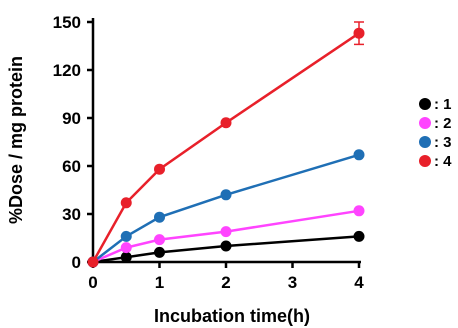 The image size is (458, 328). I want to click on x-tick-label: 3, so click(292, 282).